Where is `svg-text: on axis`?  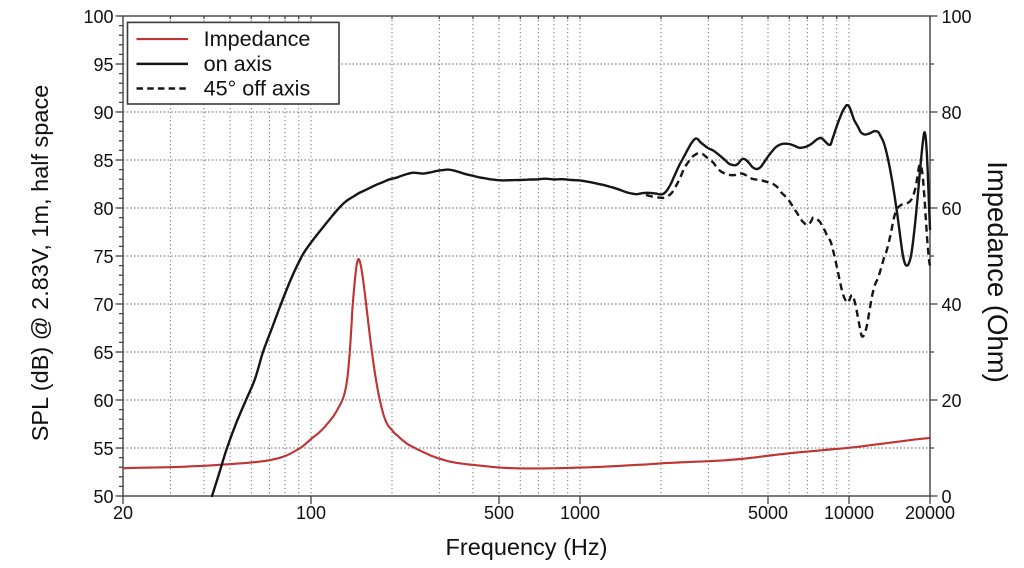 svg-text: on axis is located at coordinates (238, 63).